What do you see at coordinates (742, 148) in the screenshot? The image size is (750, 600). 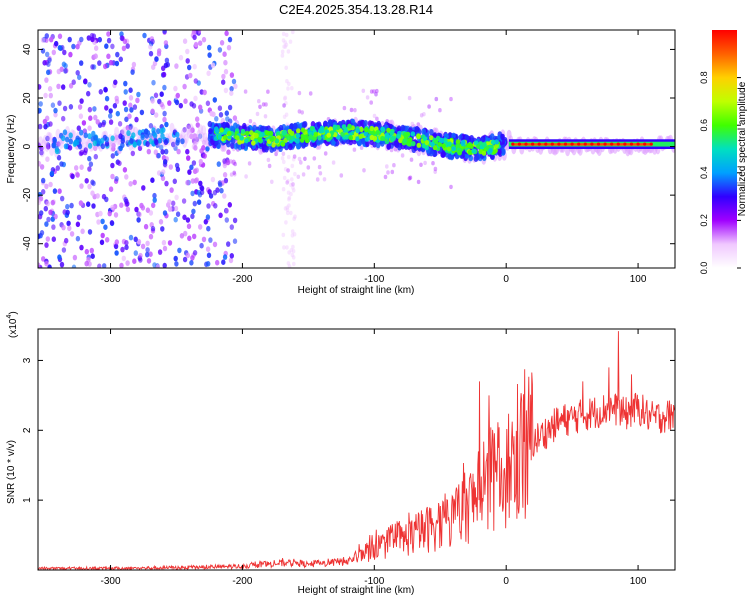 I see `colorbar-label: Normalized spectral amplitude` at bounding box center [742, 148].